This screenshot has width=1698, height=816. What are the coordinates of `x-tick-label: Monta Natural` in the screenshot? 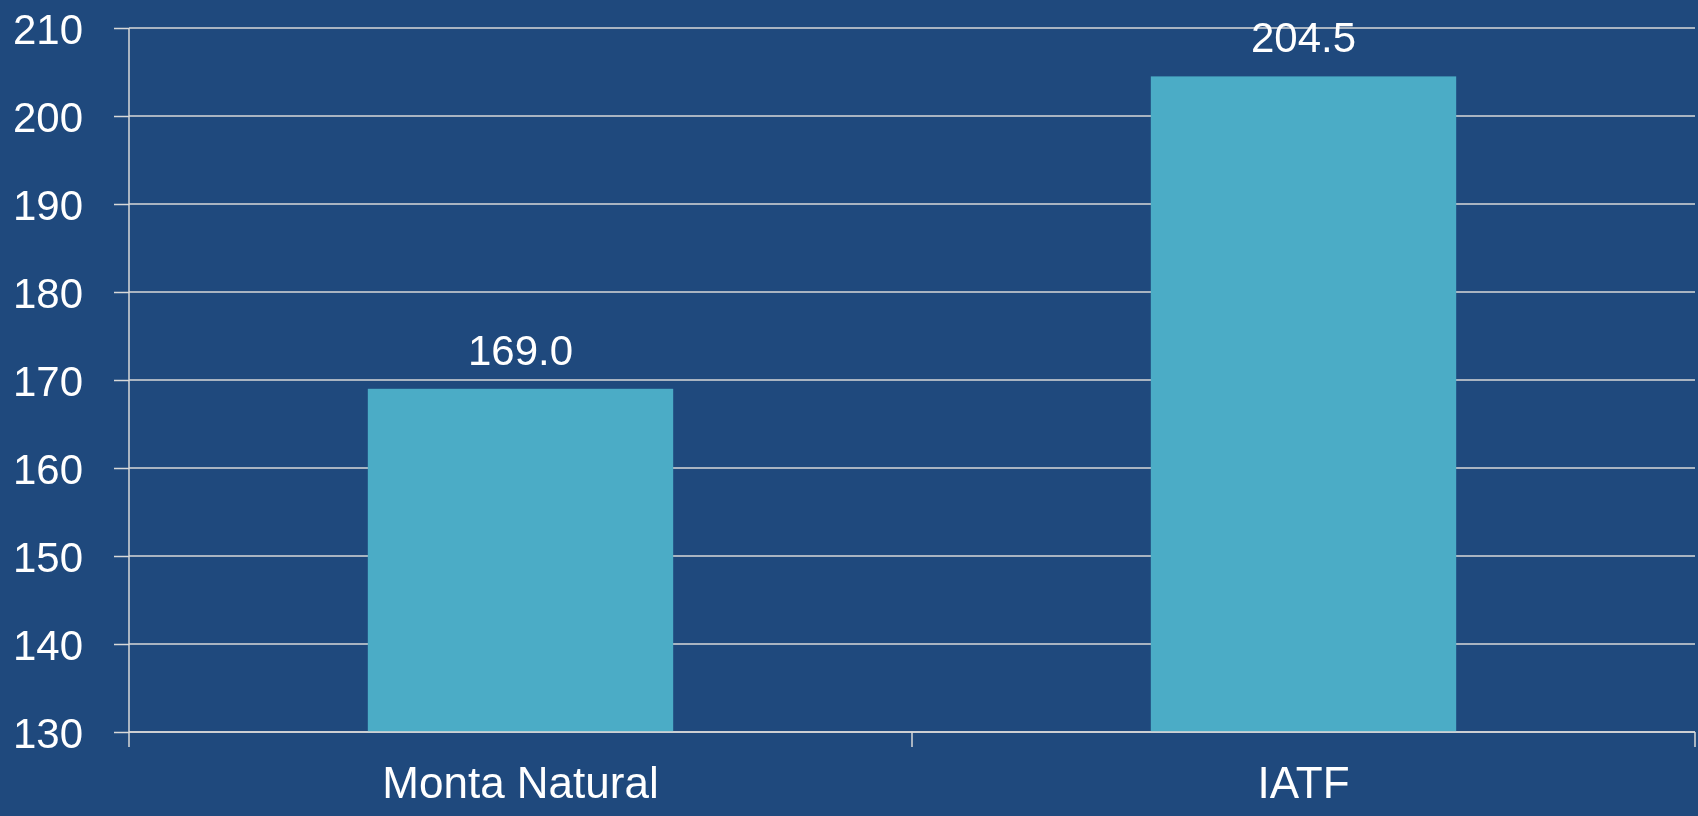 It's located at (520, 782).